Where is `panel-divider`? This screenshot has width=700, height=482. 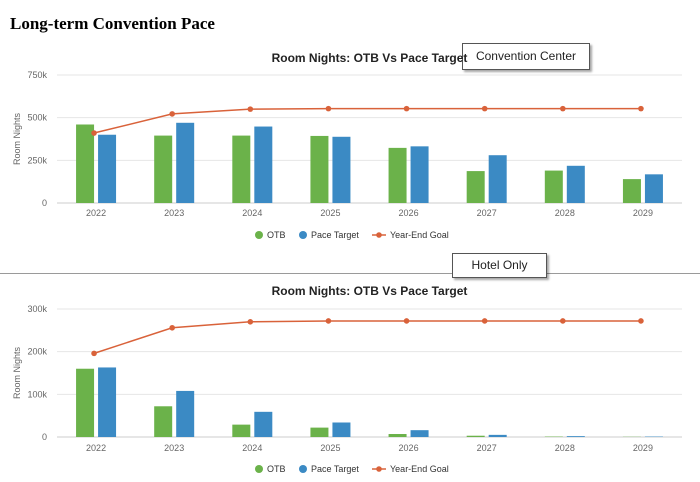 panel-divider is located at coordinates (350, 273).